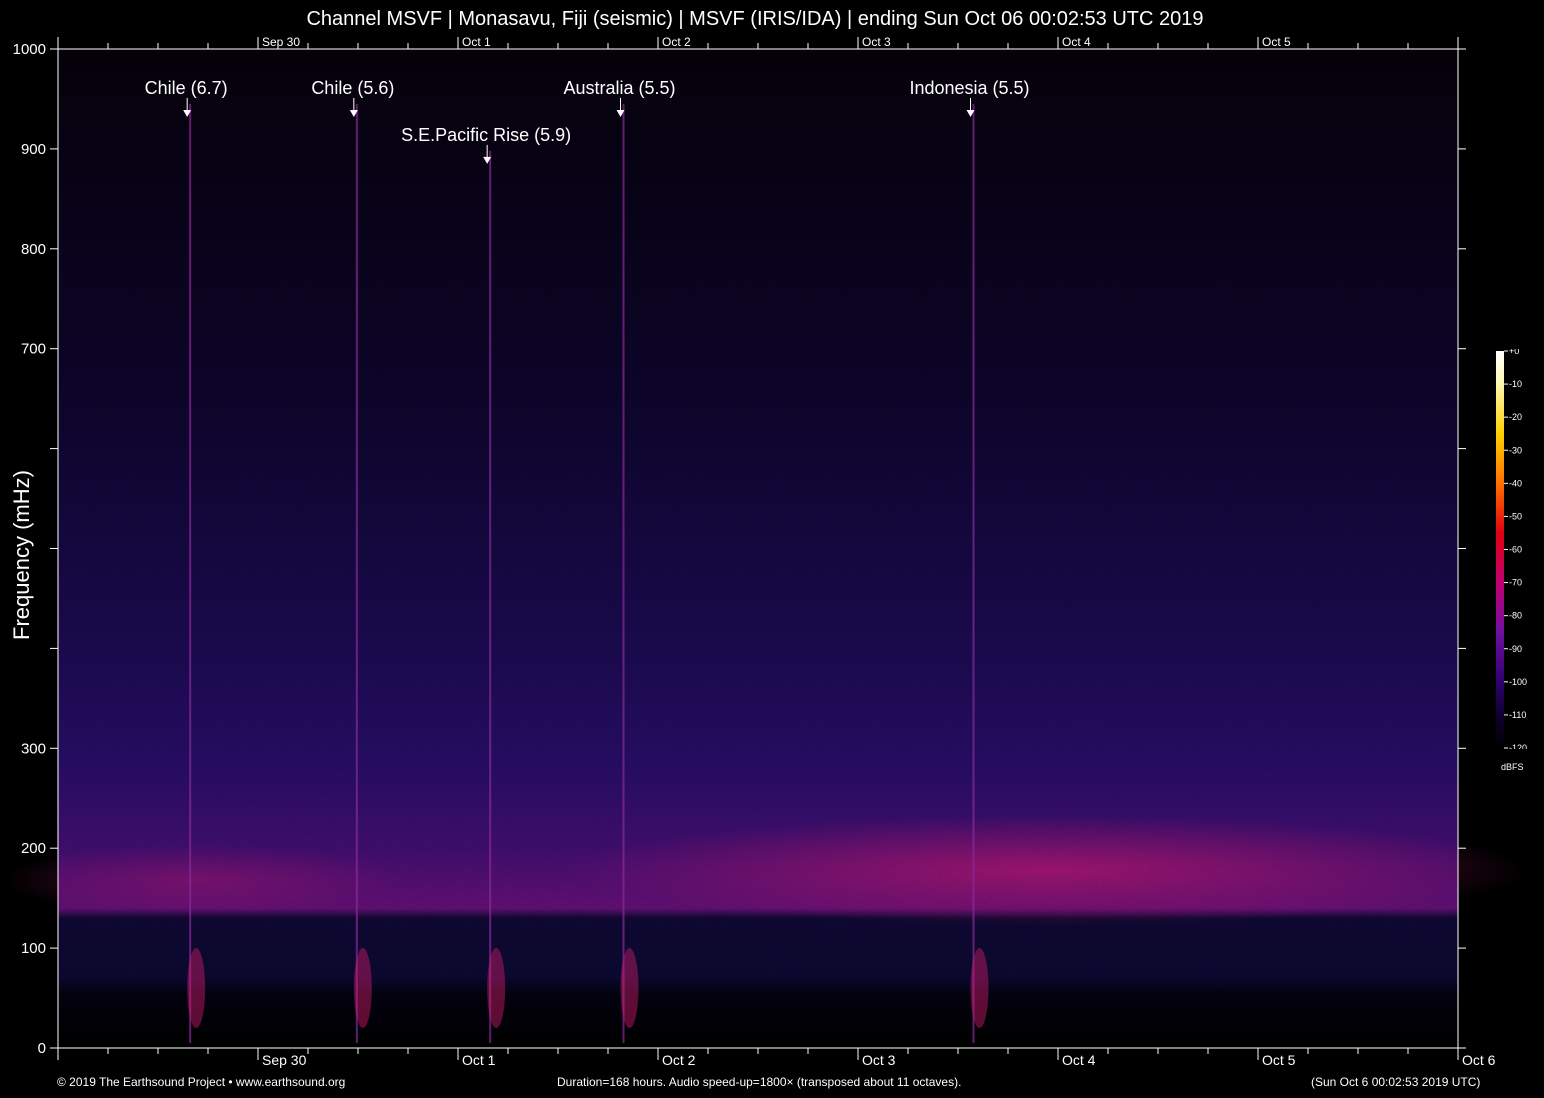  What do you see at coordinates (676, 42) in the screenshot?
I see `x-top-tick-label: Oct 2` at bounding box center [676, 42].